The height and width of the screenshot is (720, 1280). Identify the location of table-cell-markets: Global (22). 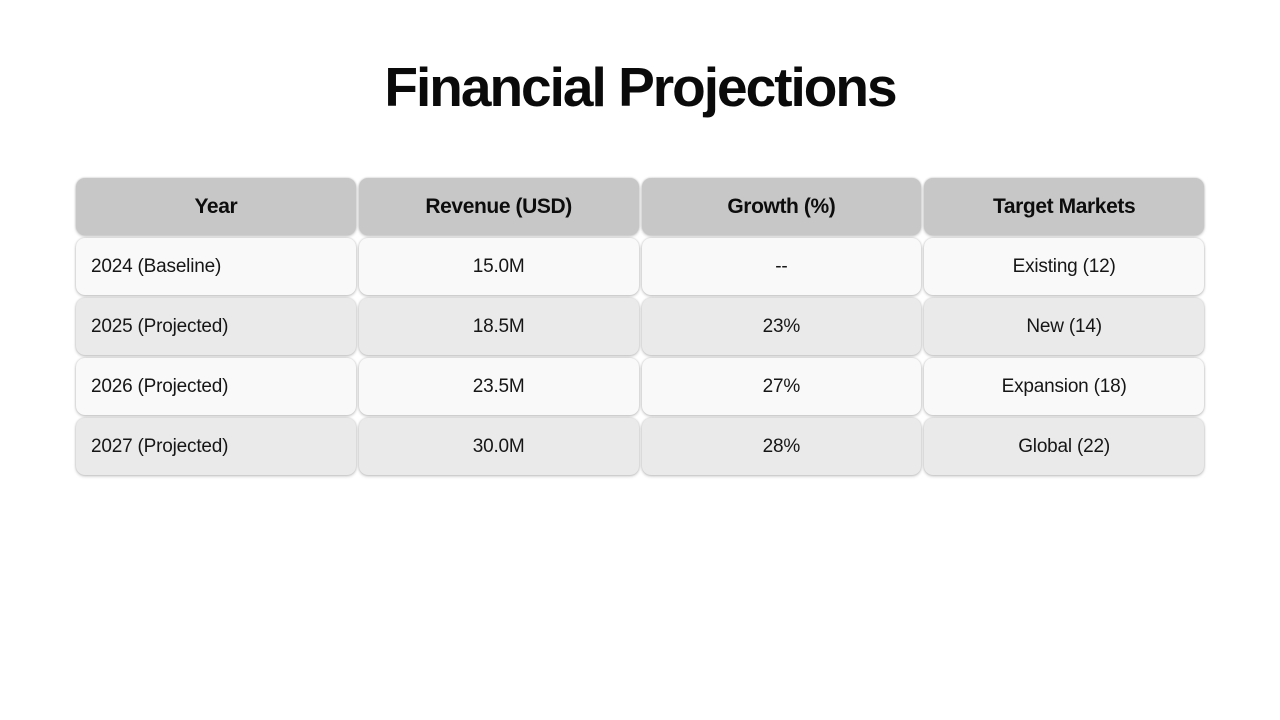
(1064, 446).